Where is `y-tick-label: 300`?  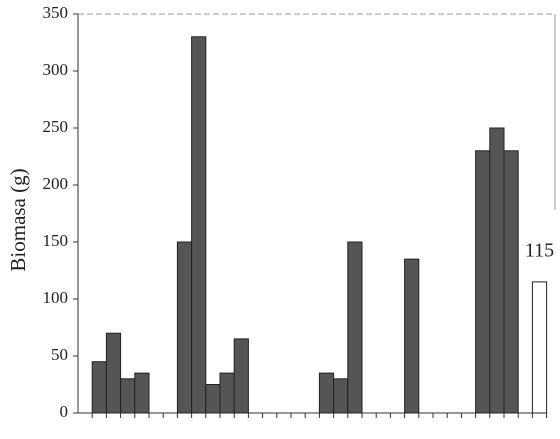 y-tick-label: 300 is located at coordinates (56, 69).